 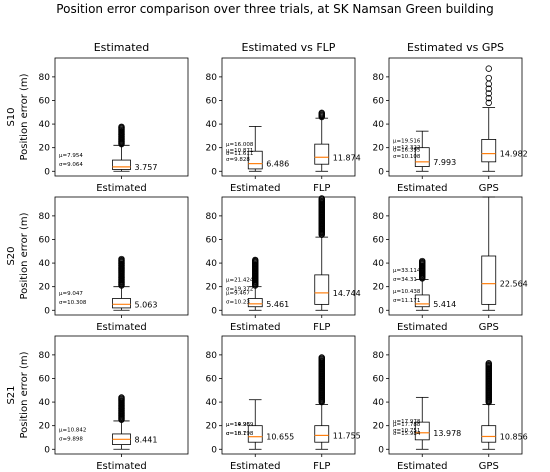 What do you see at coordinates (72, 430) in the screenshot?
I see `mean-annotation: μ=10.842` at bounding box center [72, 430].